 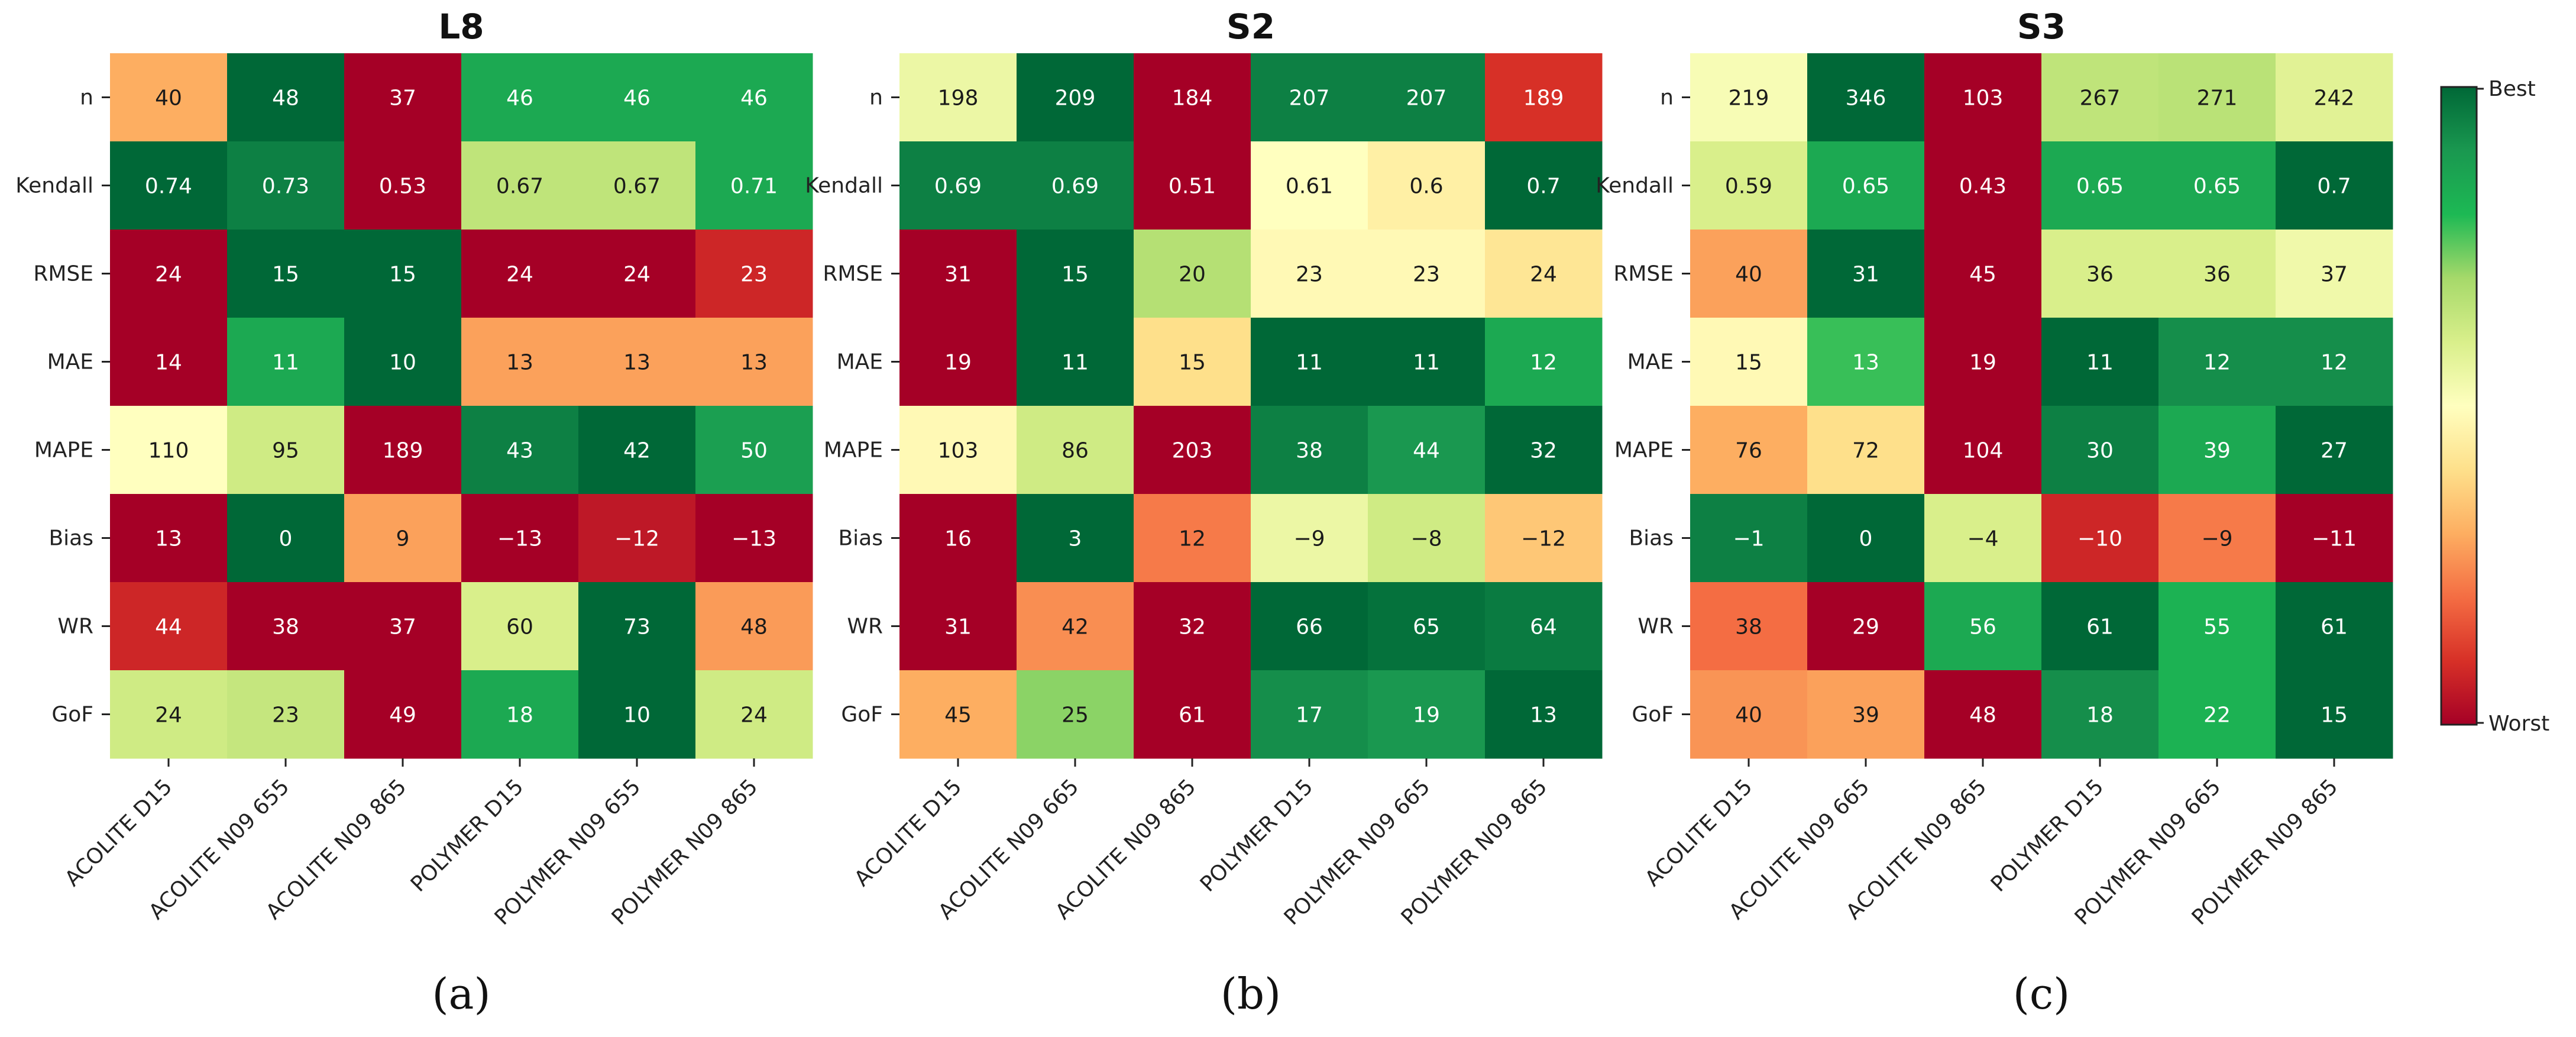 I want to click on cell-value: 19, so click(x=1983, y=363).